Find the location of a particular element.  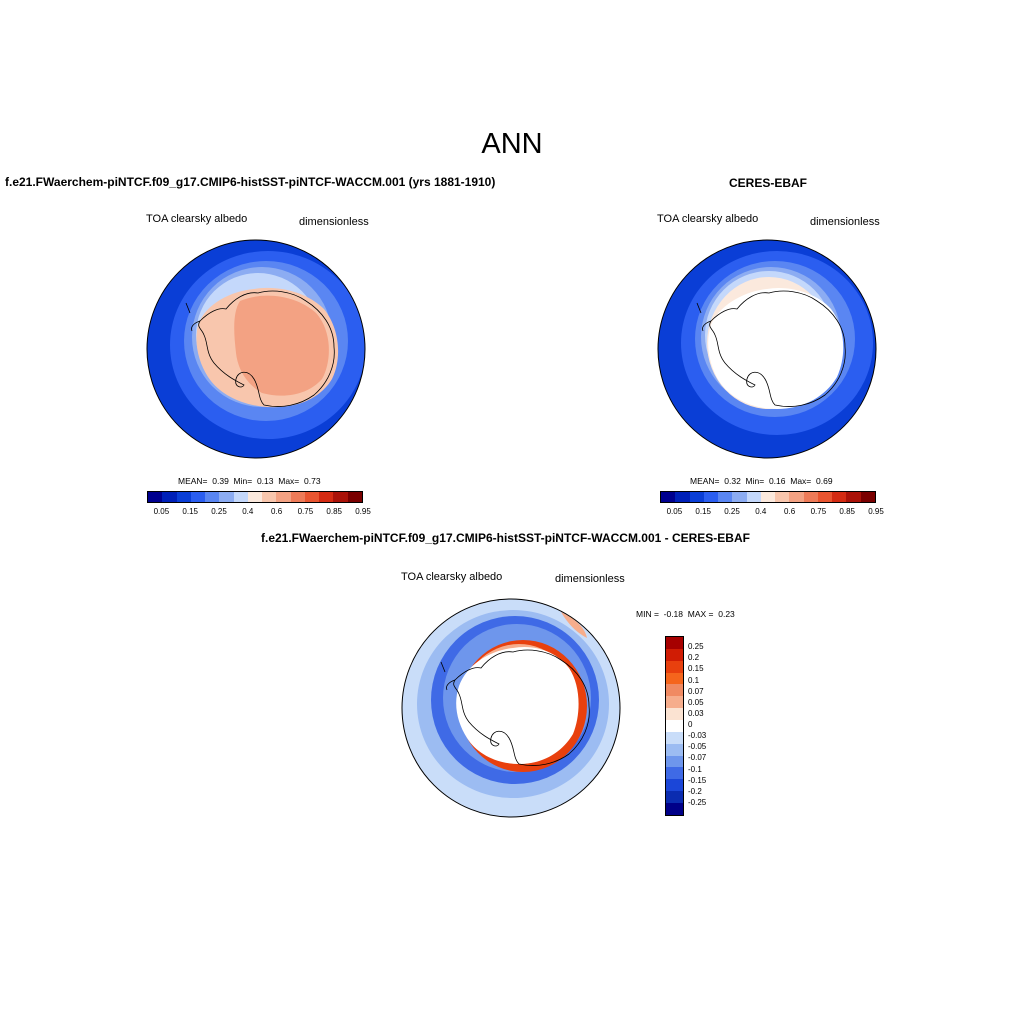

mean-value: 0.39 is located at coordinates (220, 481).